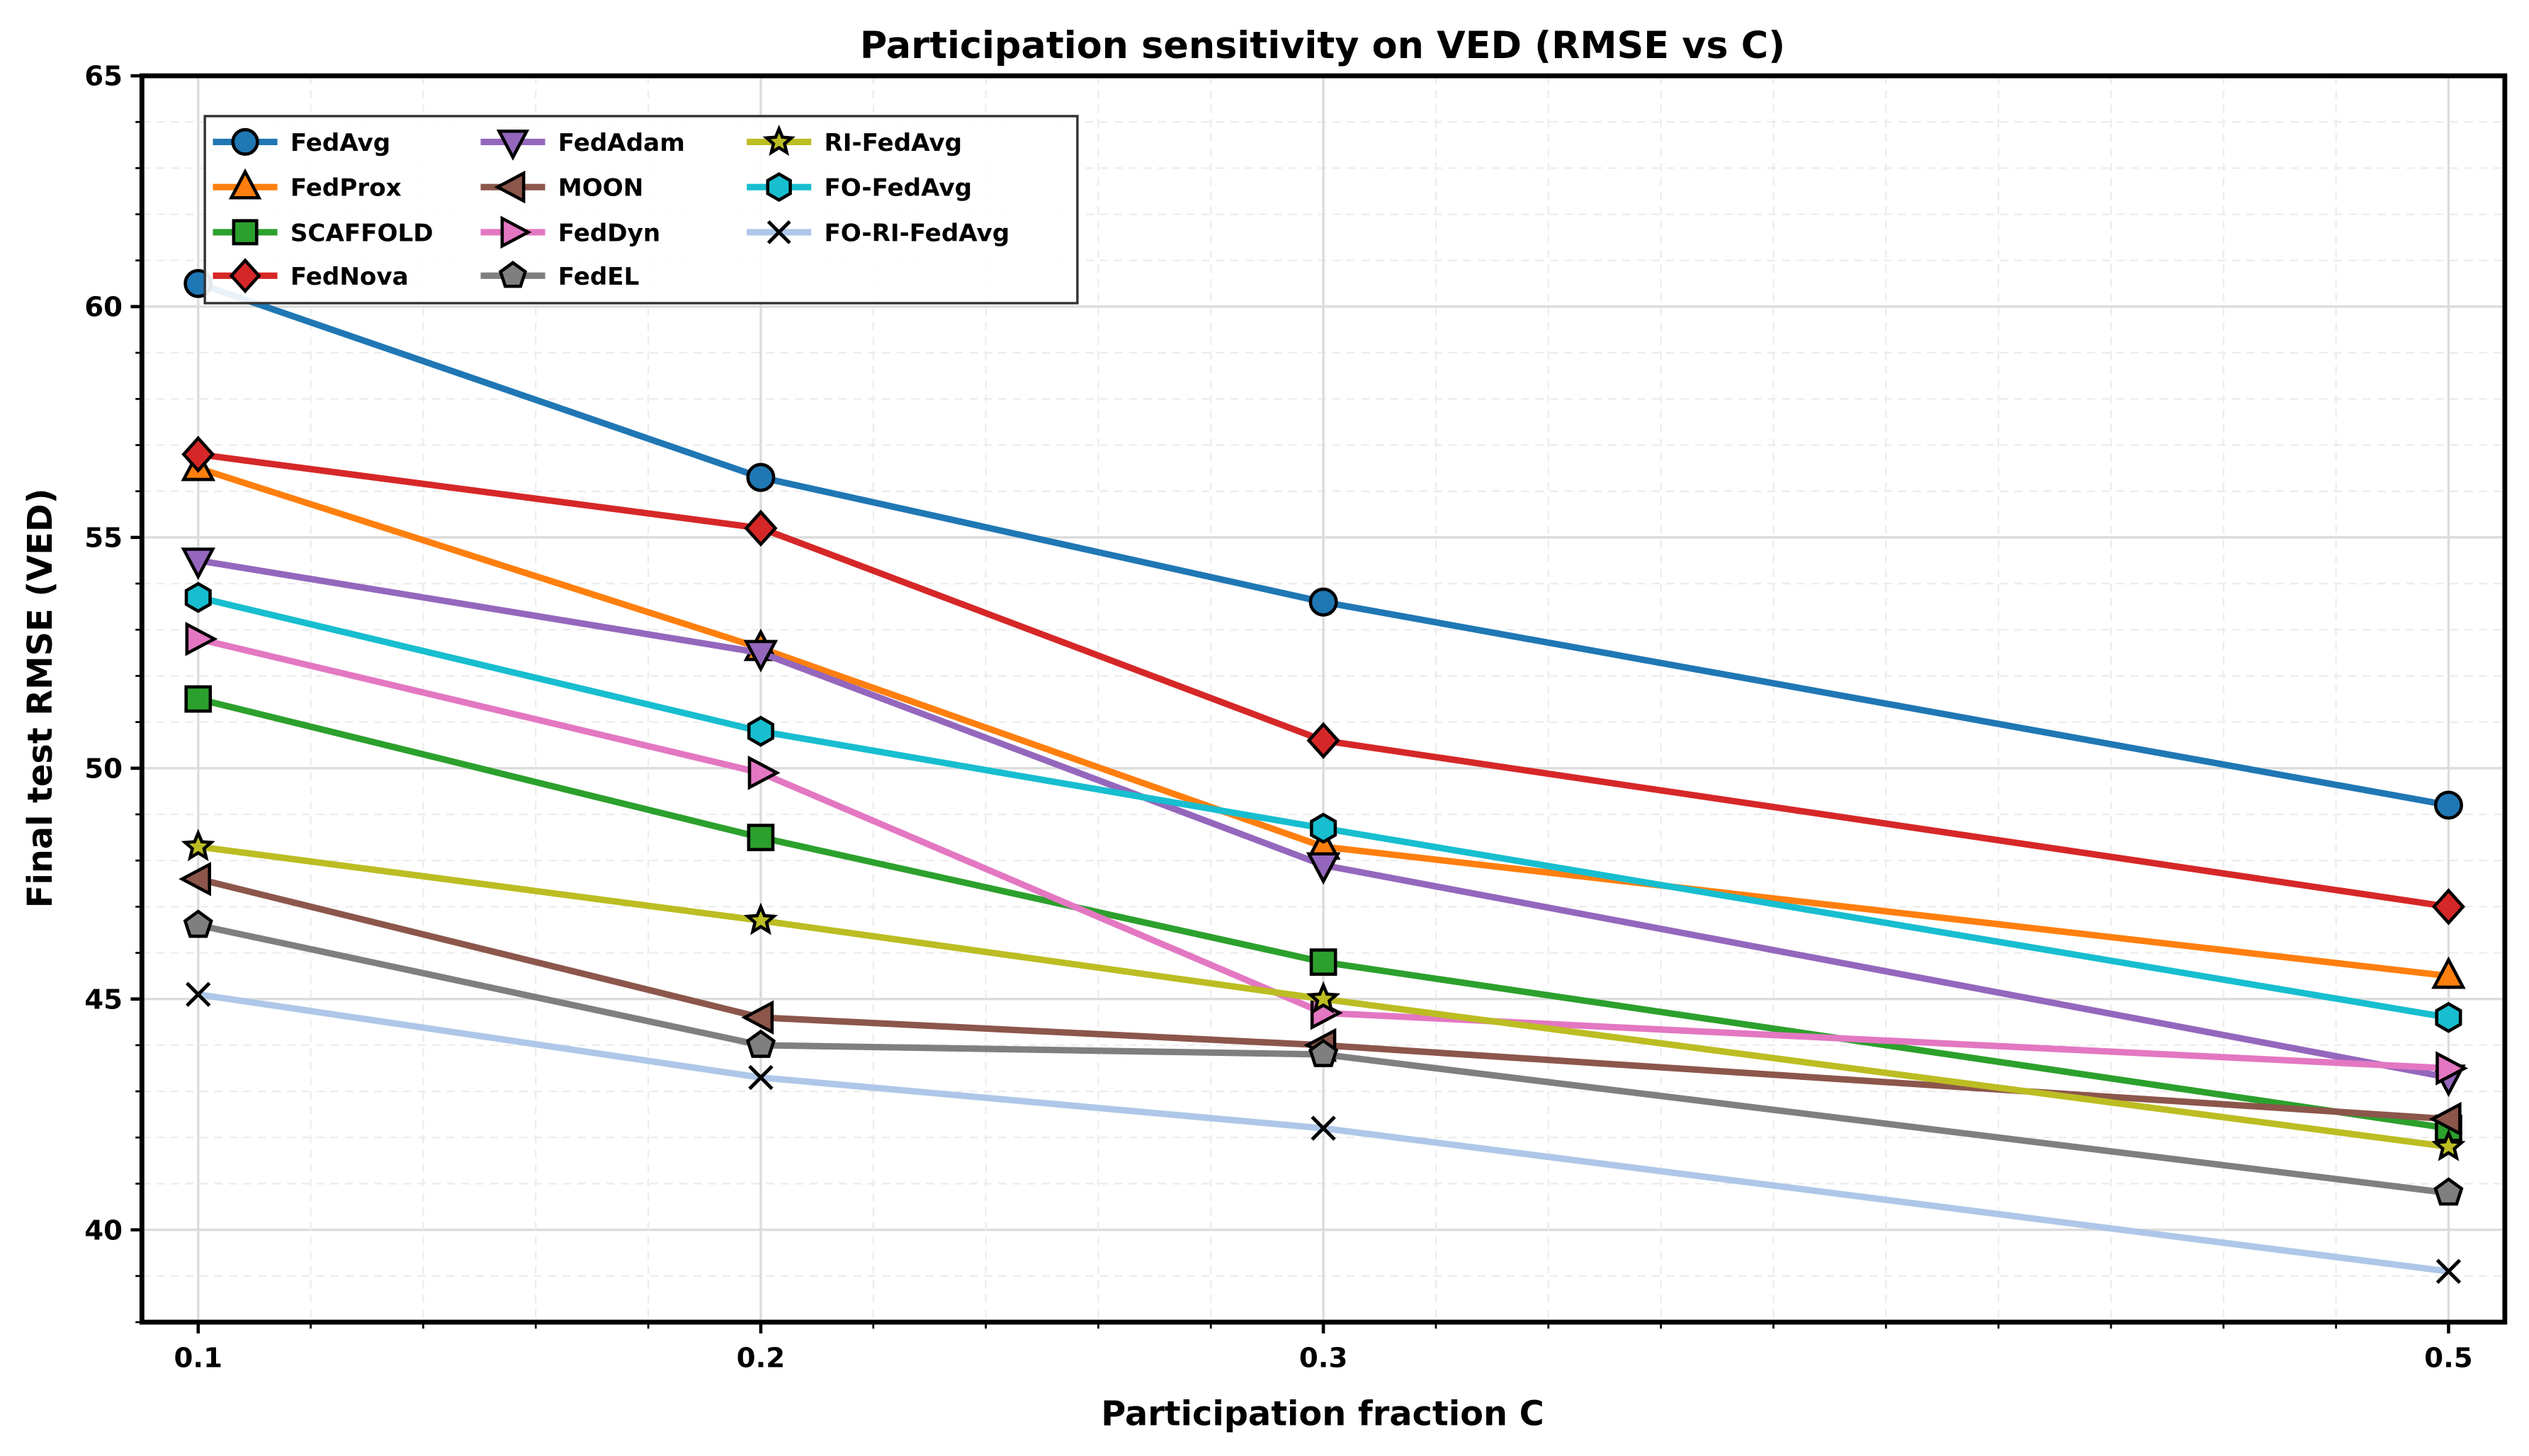 The height and width of the screenshot is (1456, 2529). I want to click on legend-entry: FO-FedAvg, so click(859, 188).